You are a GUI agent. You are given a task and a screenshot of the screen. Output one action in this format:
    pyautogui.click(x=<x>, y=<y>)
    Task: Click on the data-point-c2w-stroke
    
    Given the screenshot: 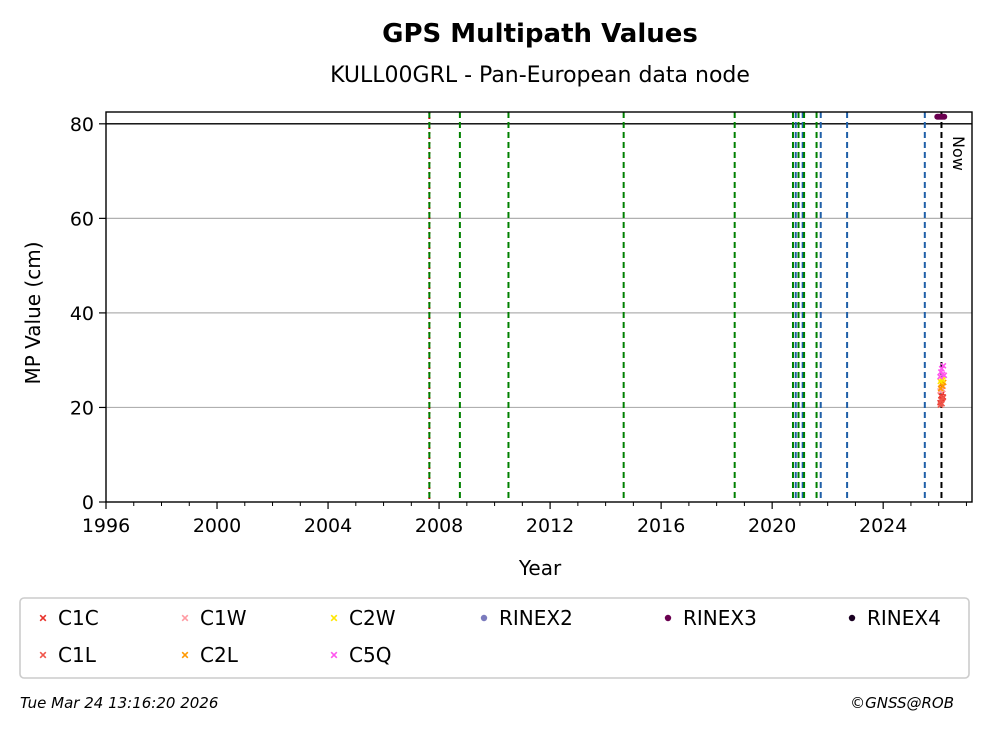 What is the action you would take?
    pyautogui.click(x=942, y=380)
    